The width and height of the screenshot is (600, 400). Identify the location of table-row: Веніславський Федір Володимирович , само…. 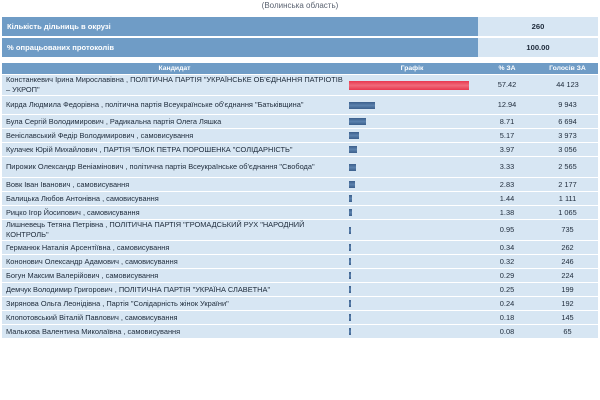
(300, 135).